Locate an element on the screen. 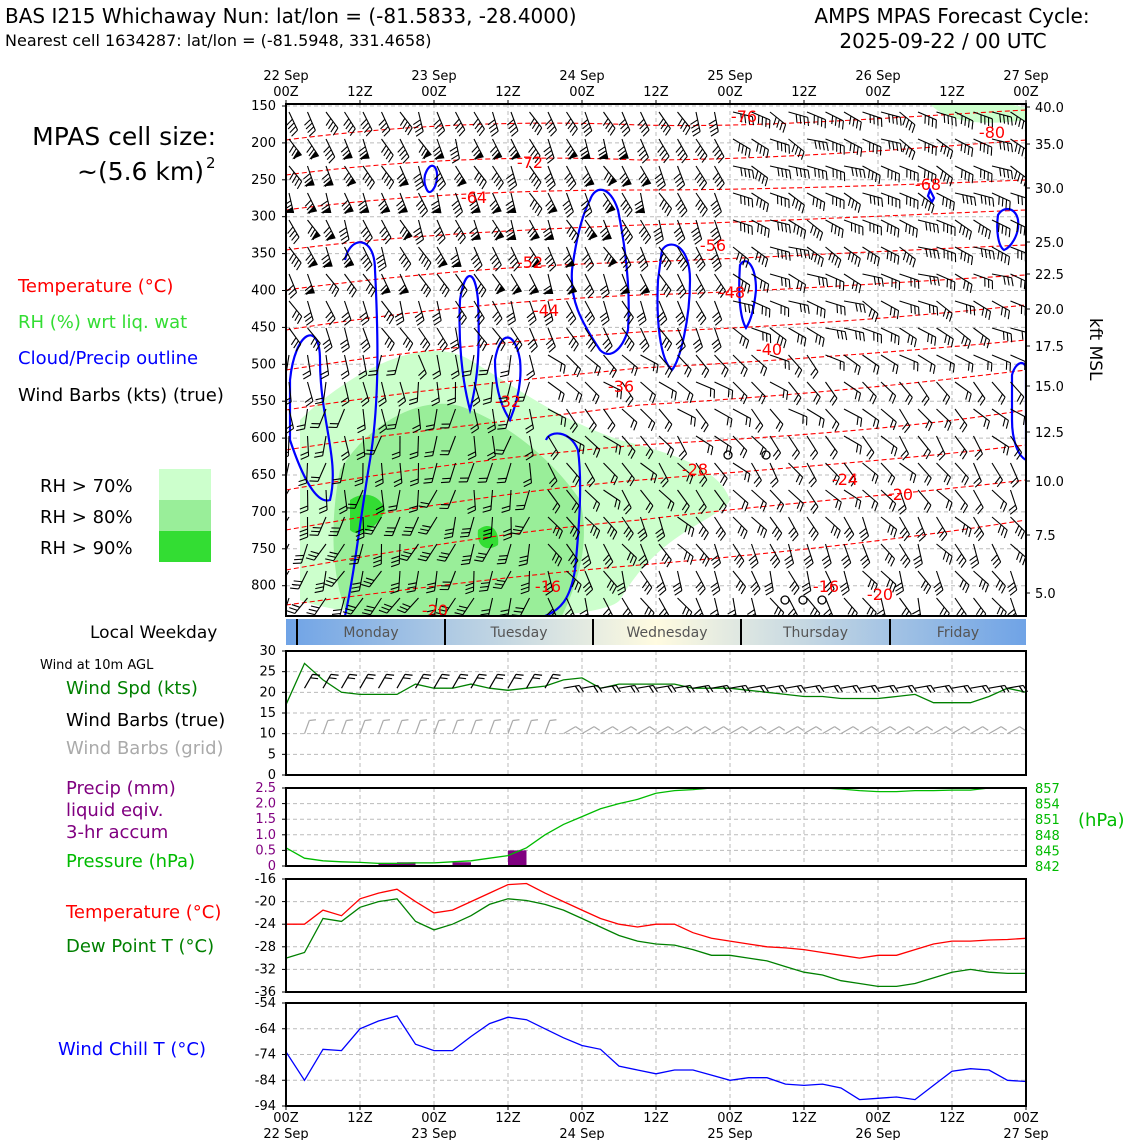 The image size is (1140, 1140). wind-barb-grid is located at coordinates (347, 726).